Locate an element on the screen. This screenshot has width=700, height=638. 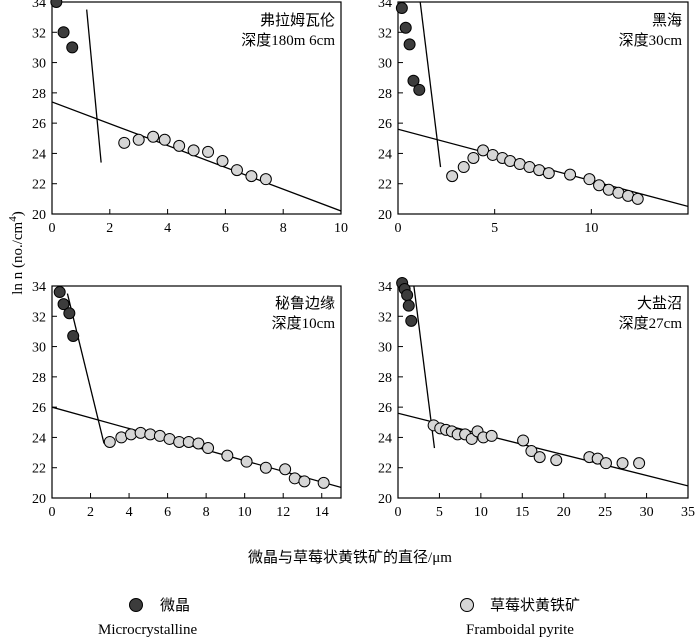
x-tick-label: 35 is located at coordinates (688, 512).